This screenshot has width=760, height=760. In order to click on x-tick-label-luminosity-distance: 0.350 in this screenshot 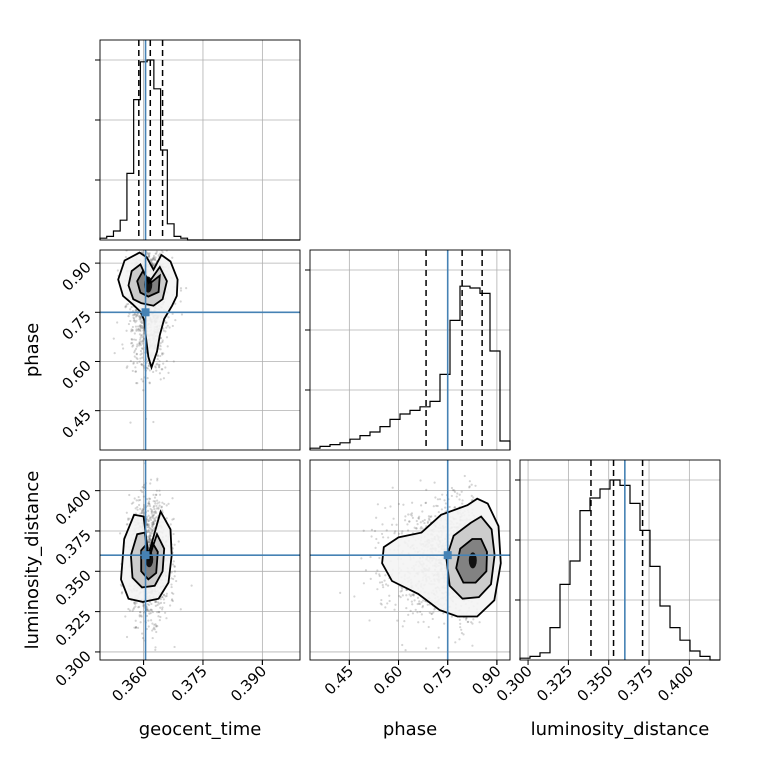, I will do `click(594, 683)`.